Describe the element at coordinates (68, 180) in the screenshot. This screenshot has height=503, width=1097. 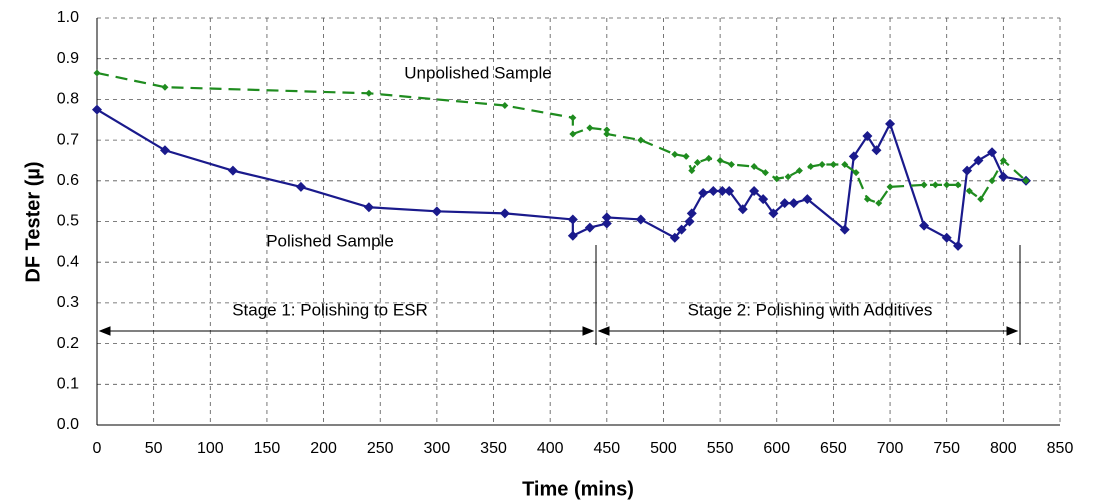
I see `y-tick-label: 0.6` at that location.